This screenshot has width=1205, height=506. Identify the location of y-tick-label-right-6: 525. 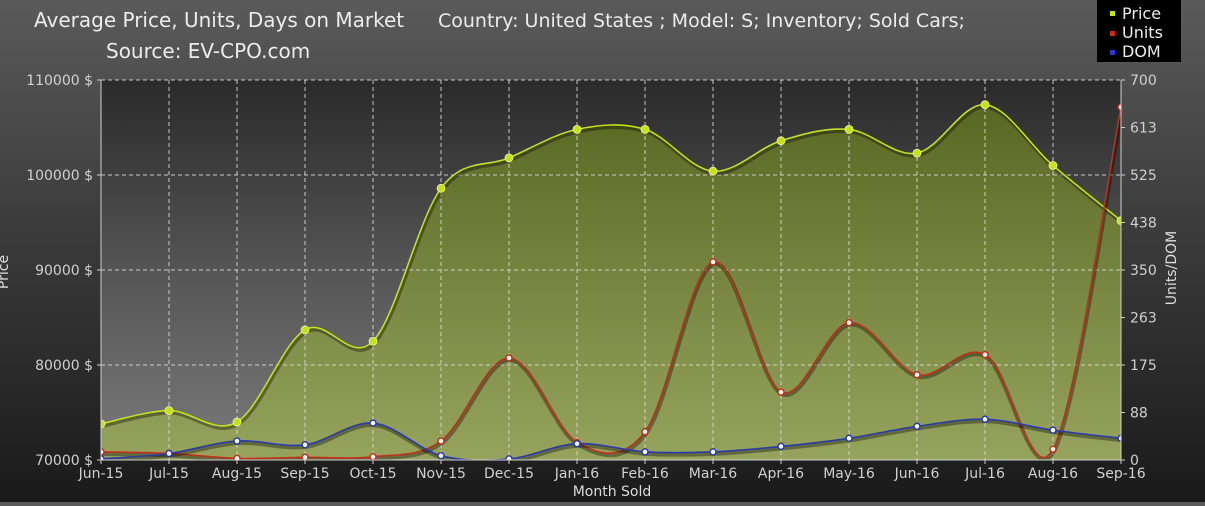
(1143, 176).